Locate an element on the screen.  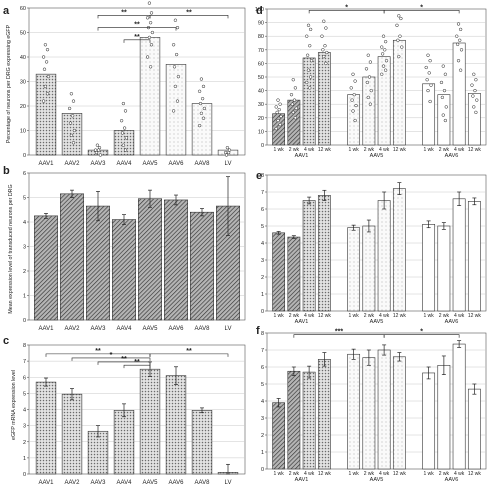
x-tick-label: 2 wk is located at coordinates (369, 150).